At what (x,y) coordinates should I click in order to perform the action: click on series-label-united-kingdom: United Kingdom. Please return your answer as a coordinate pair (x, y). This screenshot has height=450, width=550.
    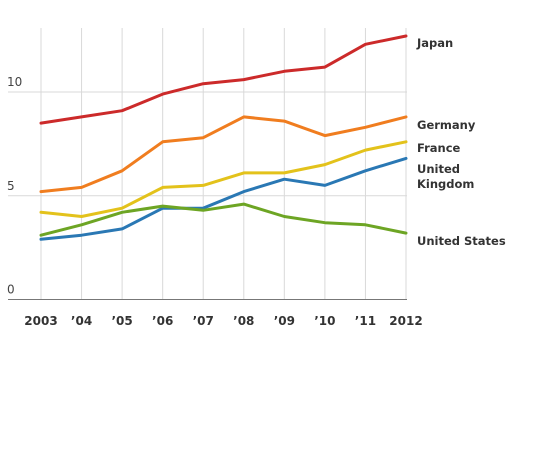
    Looking at the image, I should click on (445, 176).